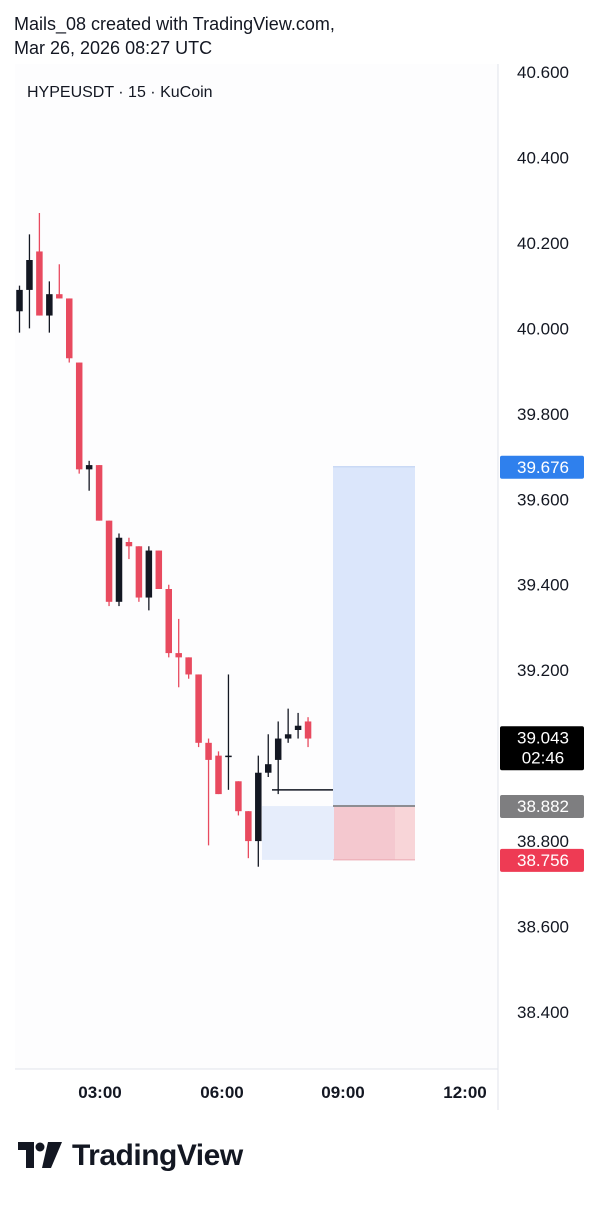  I want to click on last-price-badge, so click(542, 748).